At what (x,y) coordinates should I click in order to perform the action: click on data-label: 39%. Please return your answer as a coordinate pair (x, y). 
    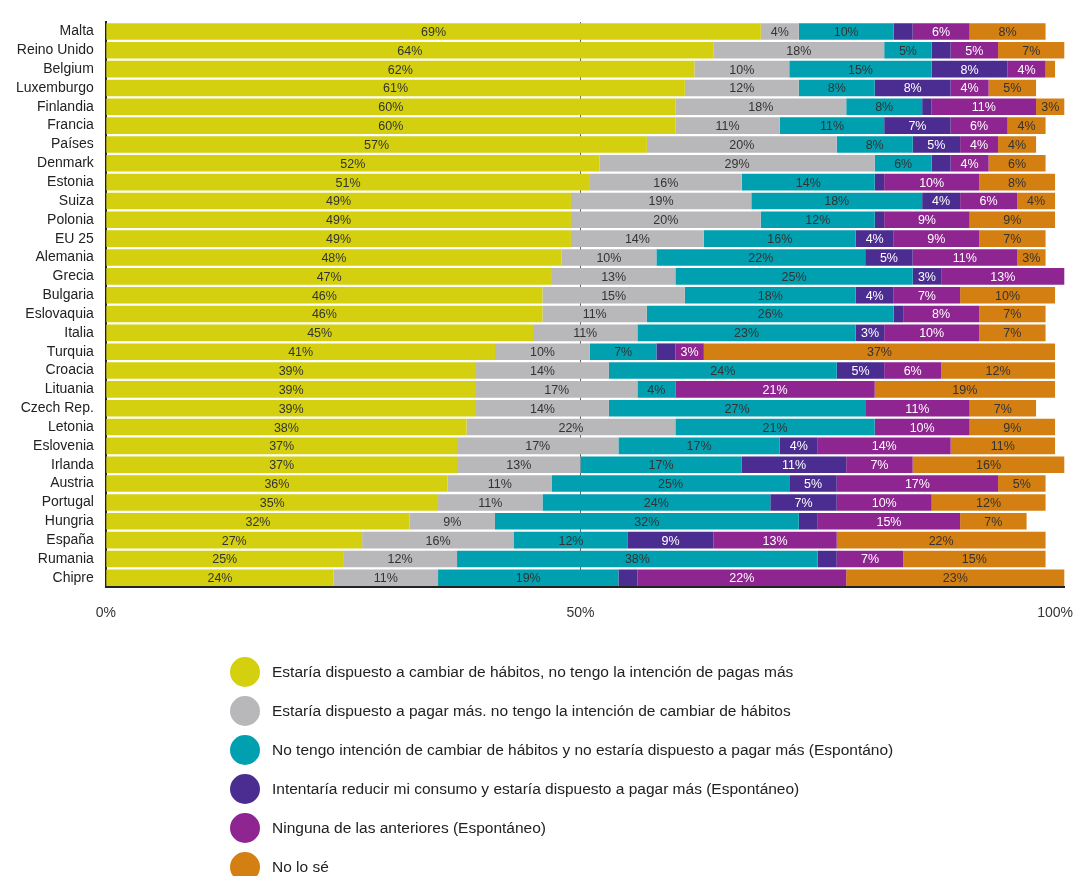
    Looking at the image, I should click on (291, 389).